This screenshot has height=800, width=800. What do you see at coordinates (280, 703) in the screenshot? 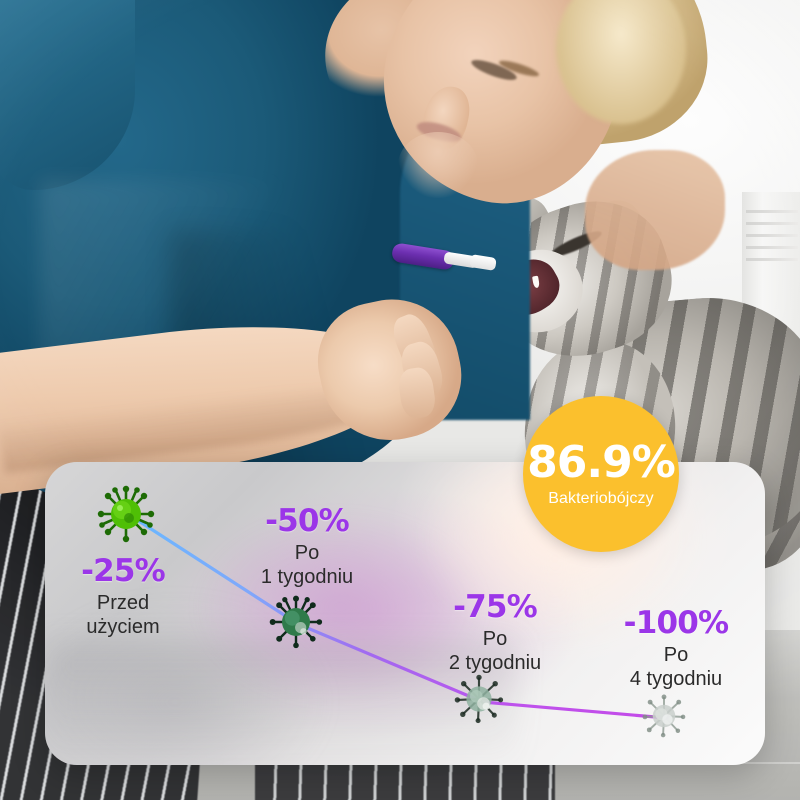
I see `card-shade` at bounding box center [280, 703].